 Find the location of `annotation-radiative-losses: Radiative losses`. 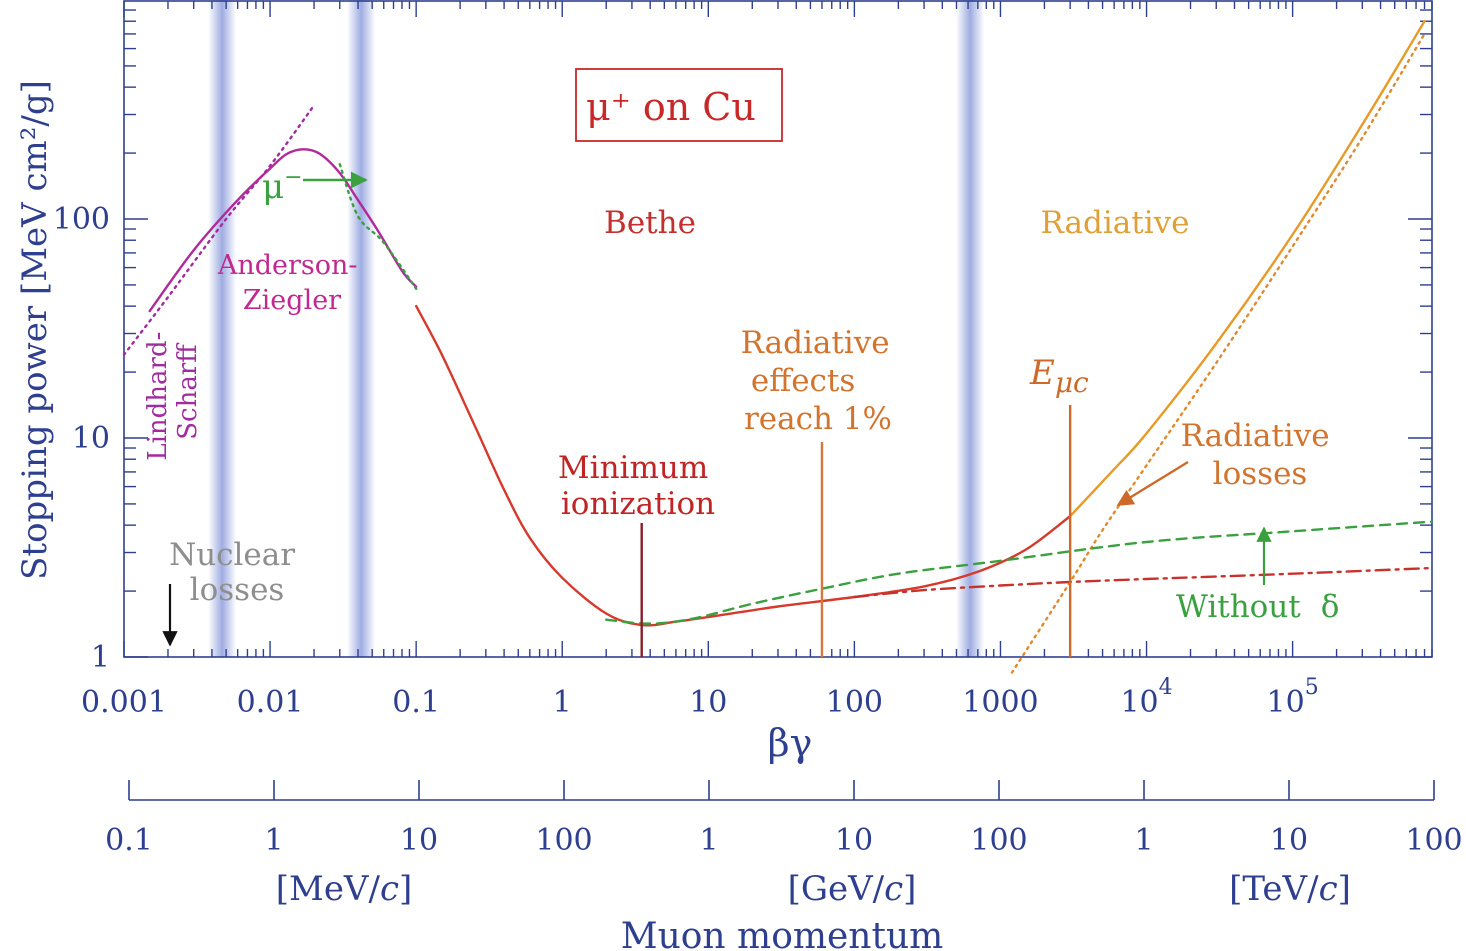

annotation-radiative-losses: Radiative losses is located at coordinates (1260, 455).